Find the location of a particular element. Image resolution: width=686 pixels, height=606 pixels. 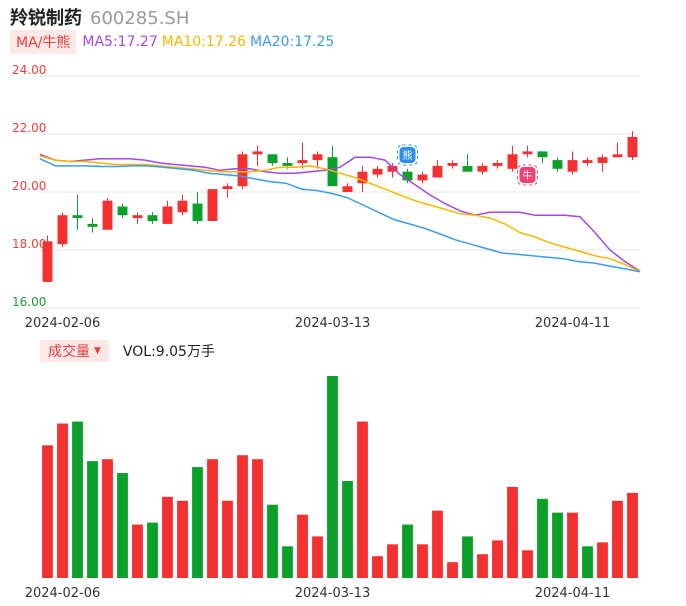

badge-text: 熊 is located at coordinates (408, 155).